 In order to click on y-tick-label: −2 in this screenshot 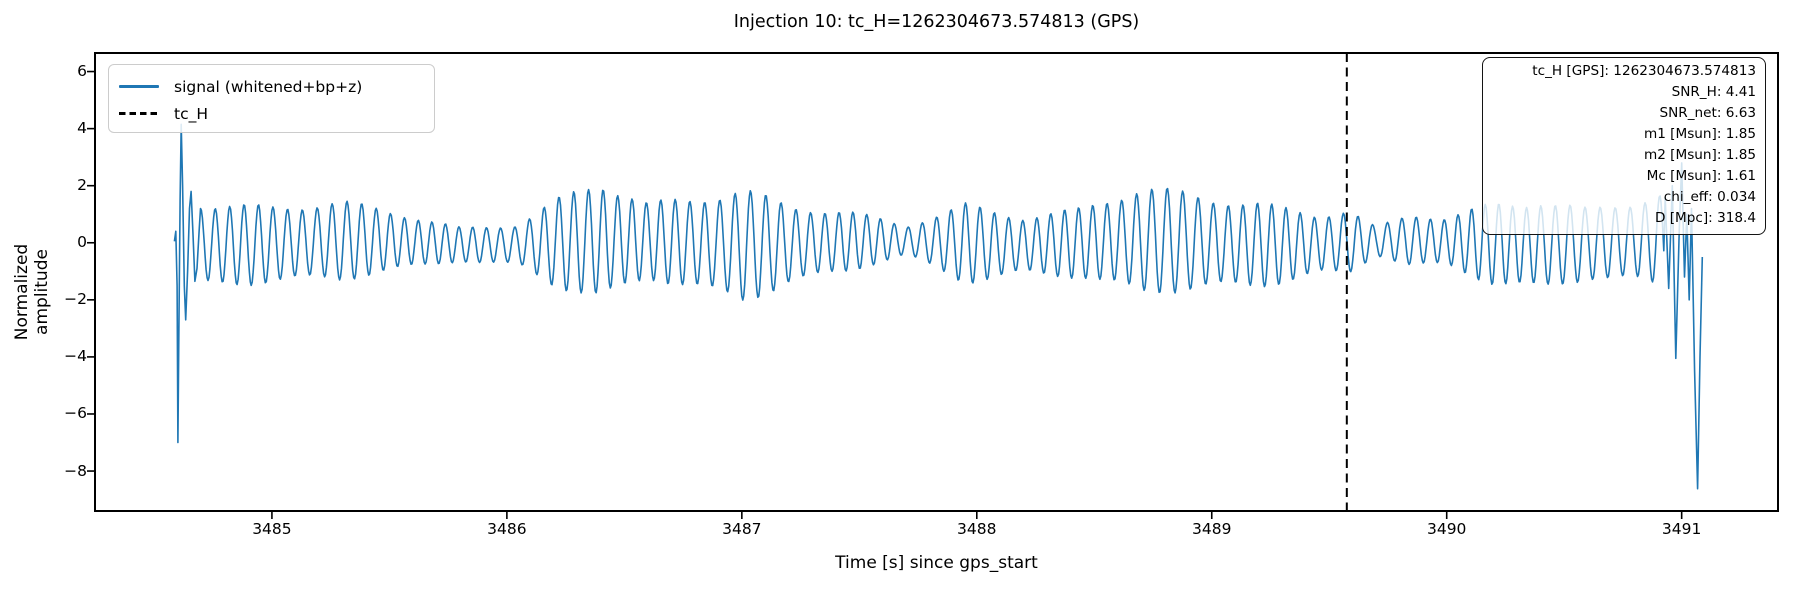, I will do `click(75, 299)`.